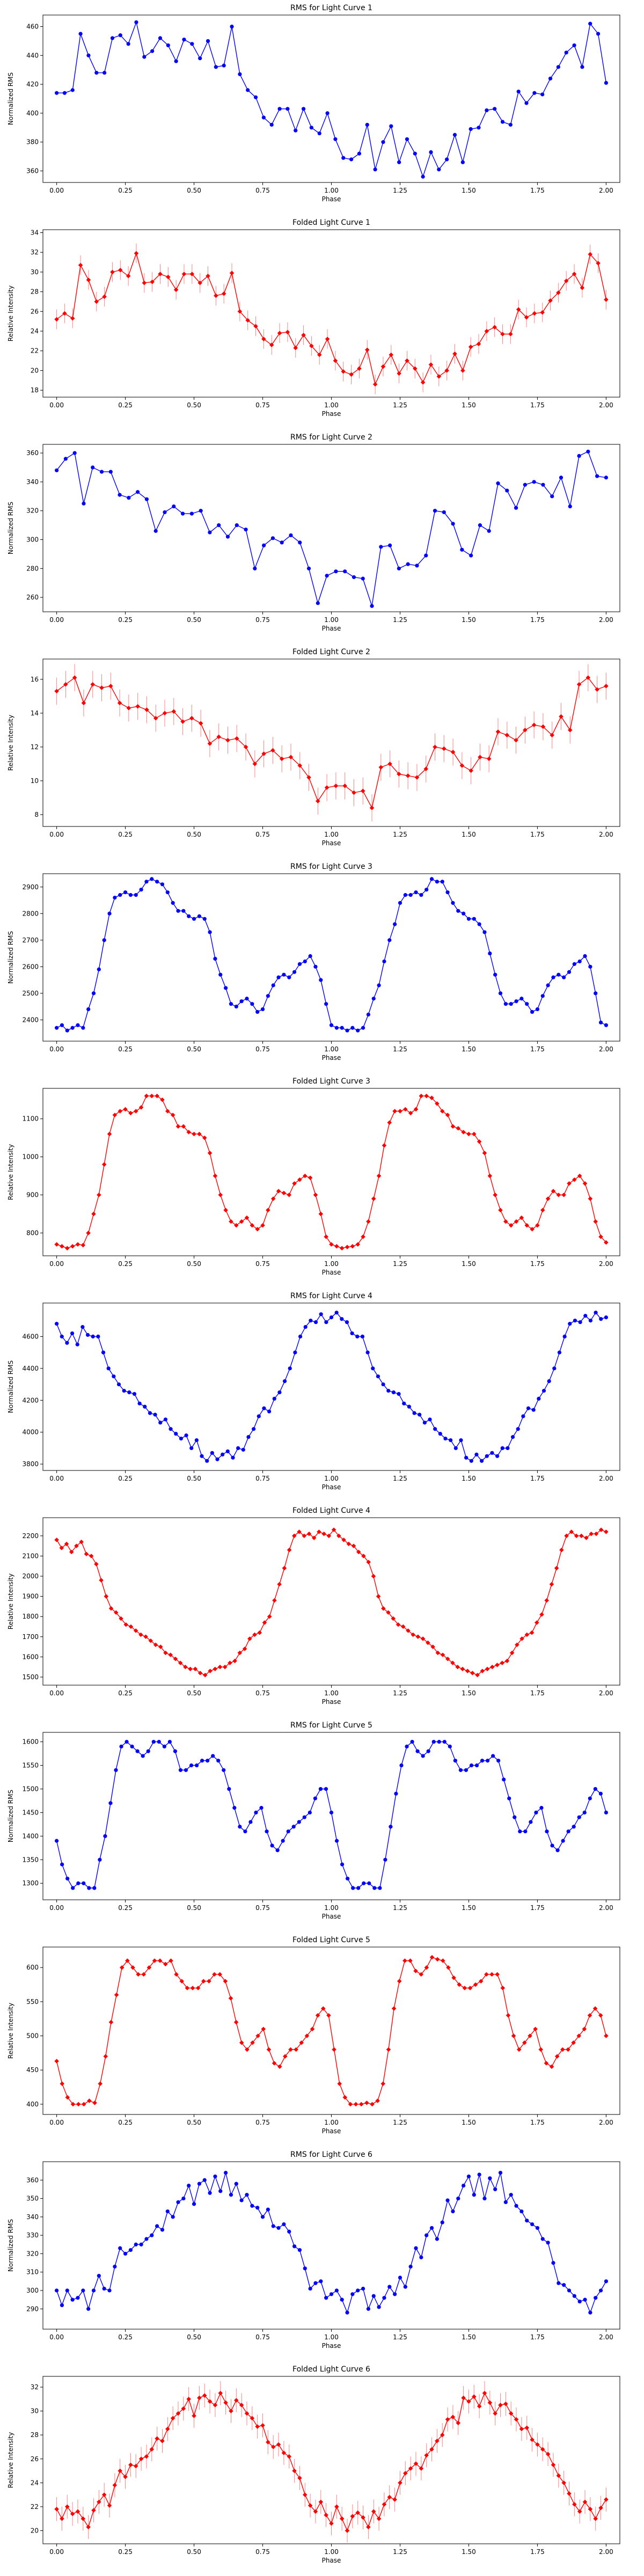 This screenshot has width=644, height=2576. I want to click on y-tick-label: 1450, so click(30, 1812).